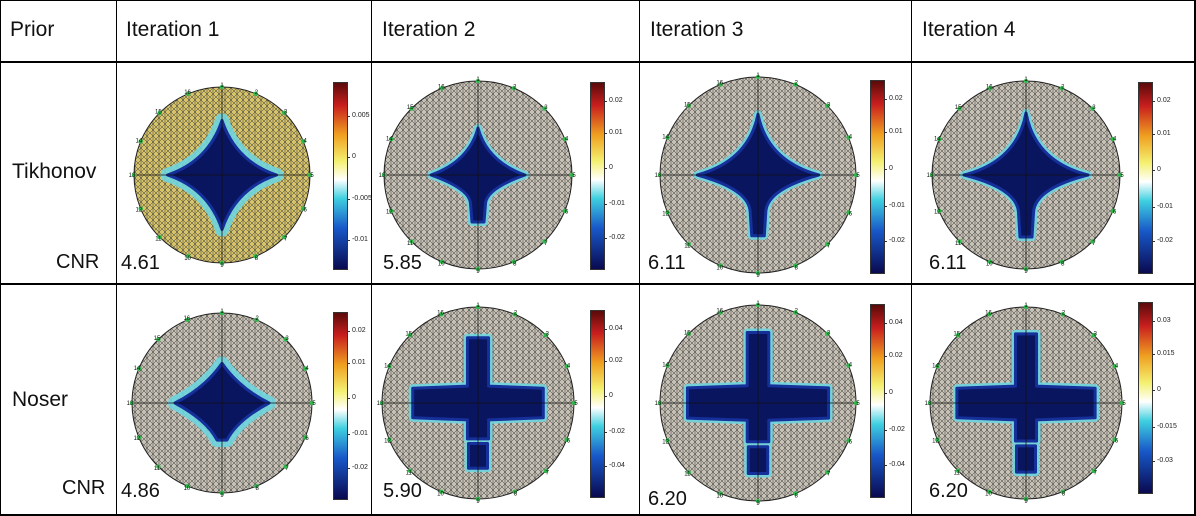 Image resolution: width=1196 pixels, height=516 pixels. What do you see at coordinates (969, 29) in the screenshot?
I see `header-iteration-4: Iteration 4` at bounding box center [969, 29].